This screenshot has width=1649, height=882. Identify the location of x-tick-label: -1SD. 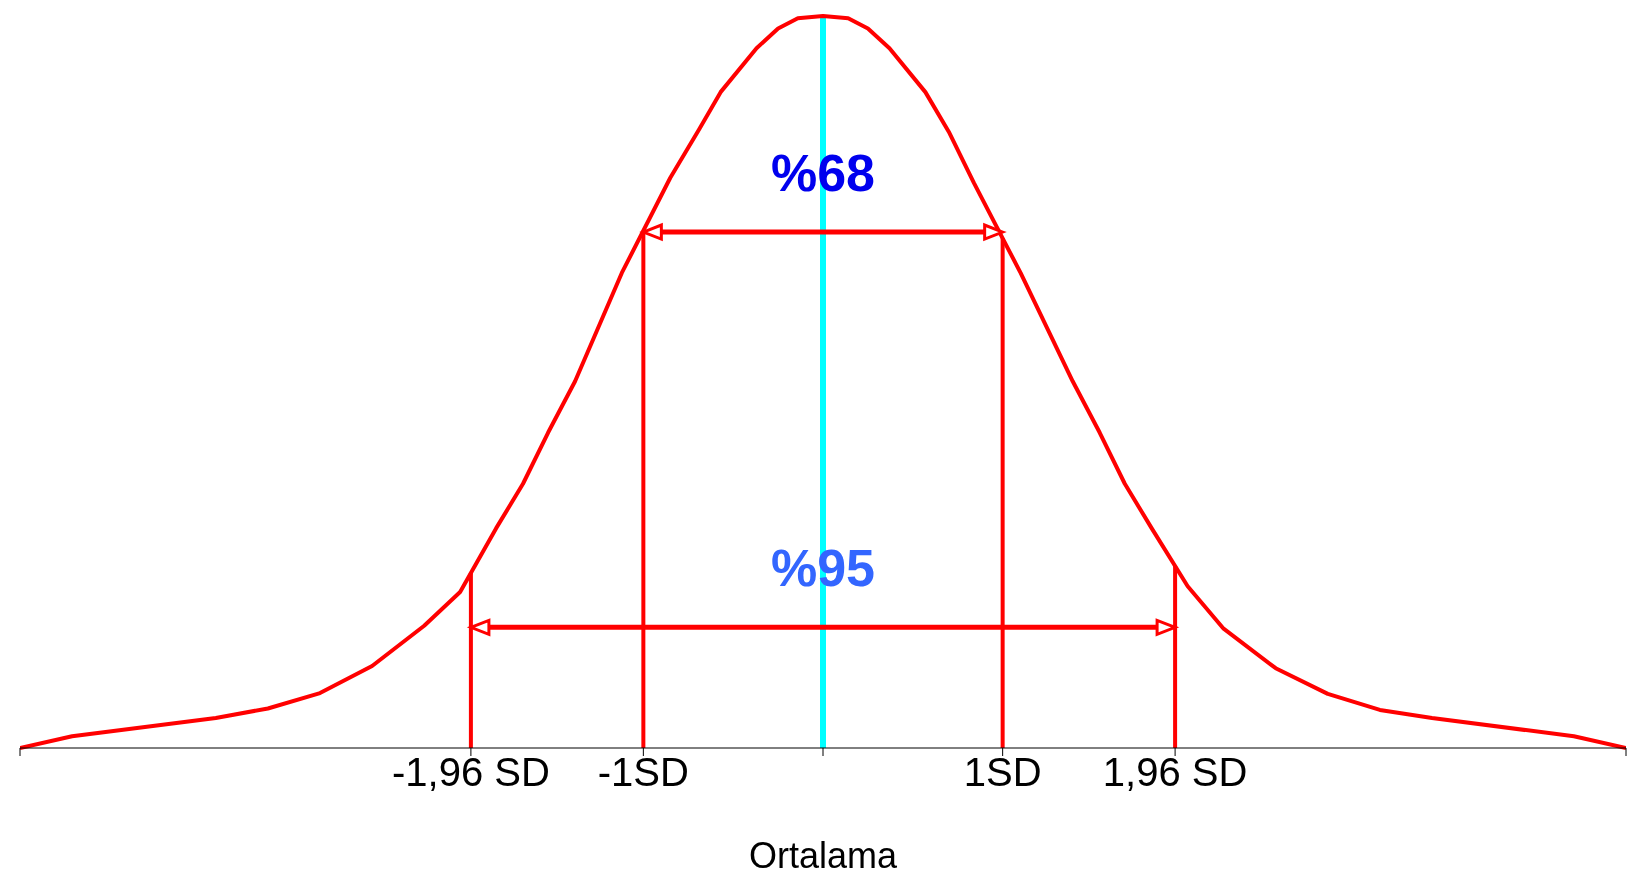
(643, 772).